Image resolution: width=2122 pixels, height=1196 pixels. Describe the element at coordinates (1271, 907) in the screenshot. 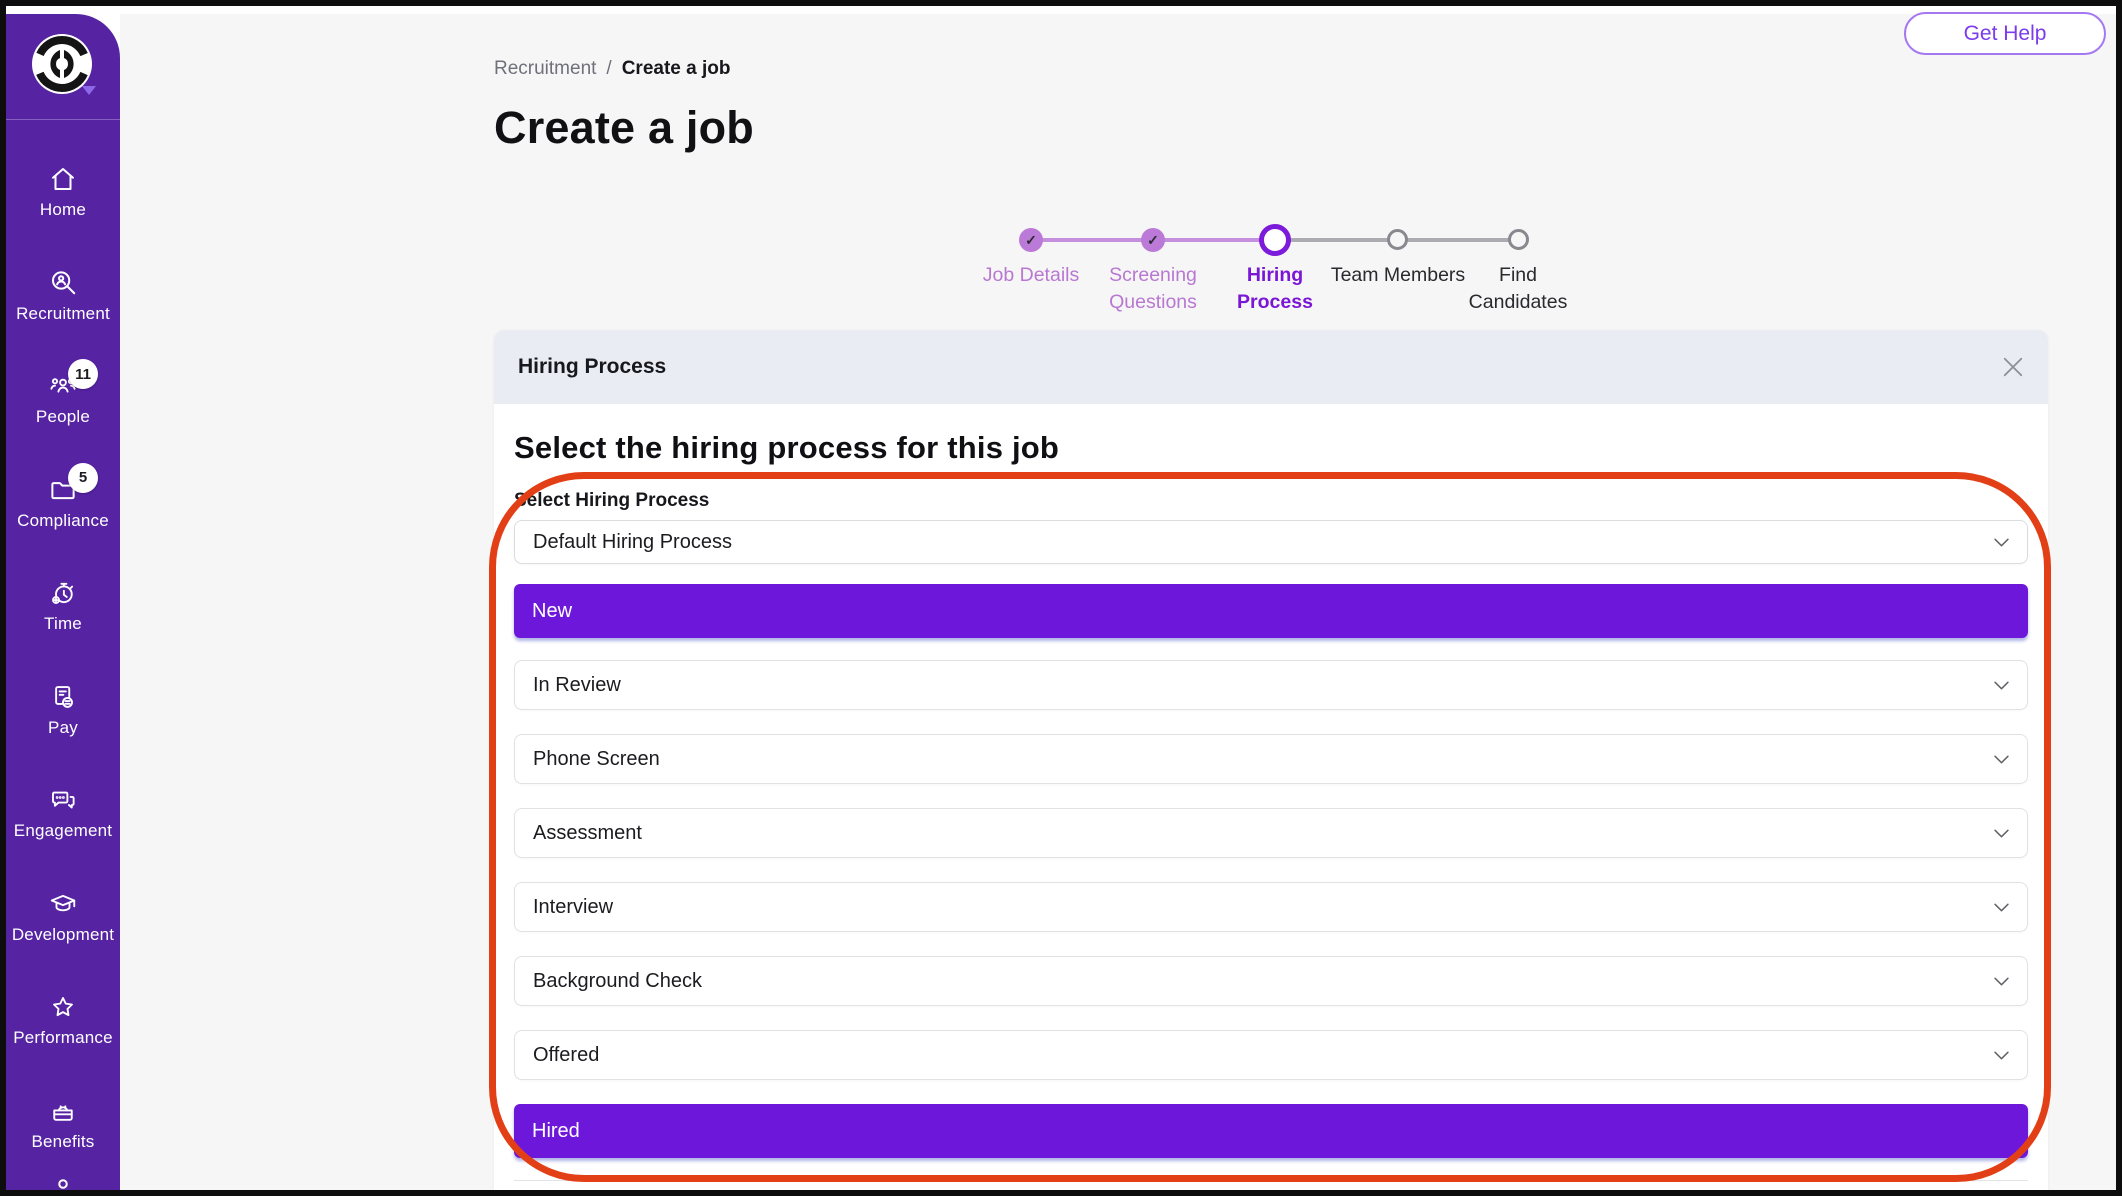

I see `stage-row-interview: Interview` at that location.